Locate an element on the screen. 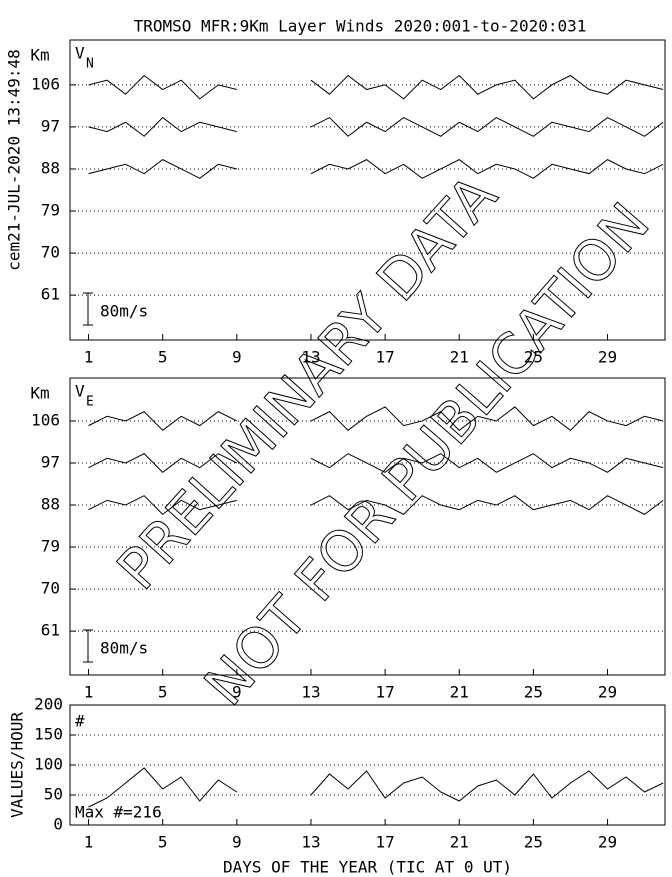  timestamp: cem21-JUL-2020 13:49:48 is located at coordinates (14, 160).